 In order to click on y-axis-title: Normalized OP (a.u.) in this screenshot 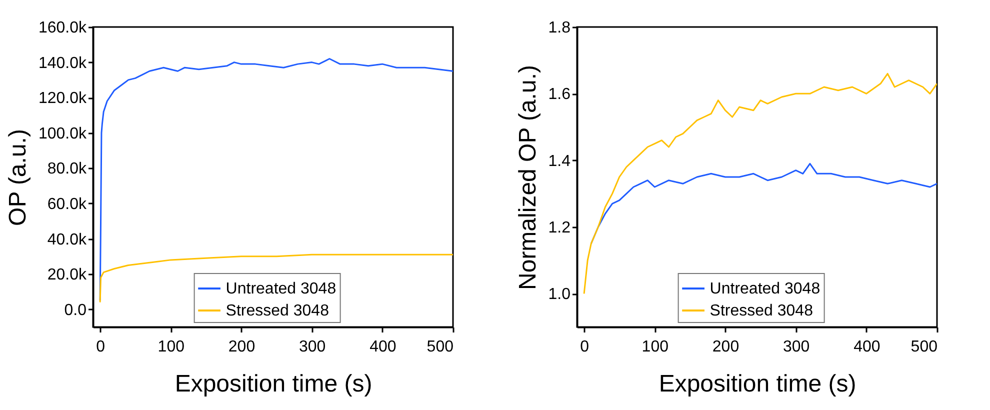, I will do `click(528, 177)`.